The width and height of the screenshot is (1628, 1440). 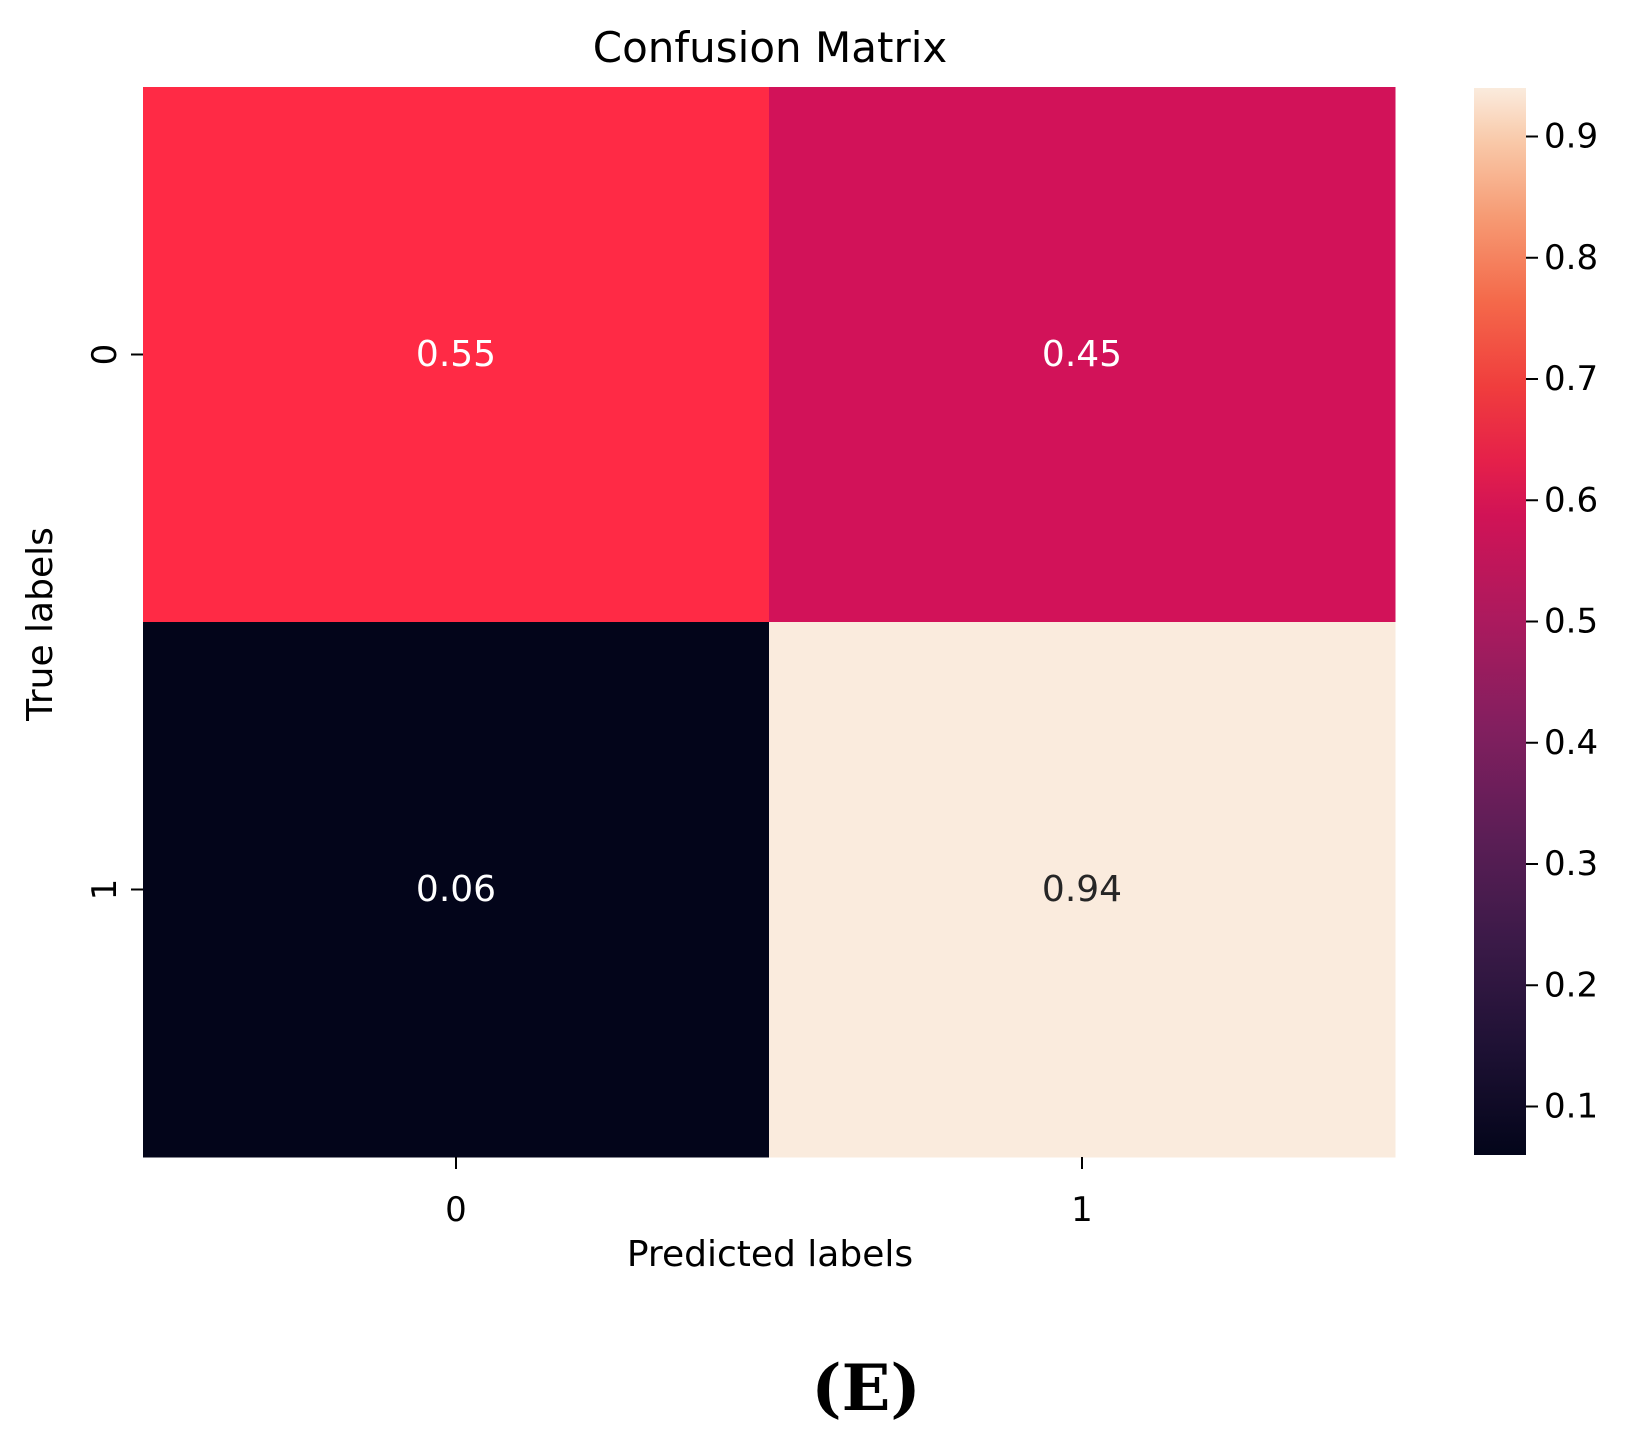 What do you see at coordinates (105, 890) in the screenshot?
I see `y-tick-label-1: 1` at bounding box center [105, 890].